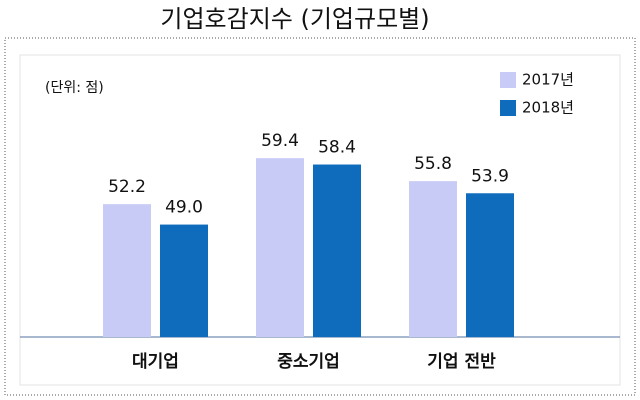 The height and width of the screenshot is (400, 640). What do you see at coordinates (548, 80) in the screenshot?
I see `legend-label: 2017년` at bounding box center [548, 80].